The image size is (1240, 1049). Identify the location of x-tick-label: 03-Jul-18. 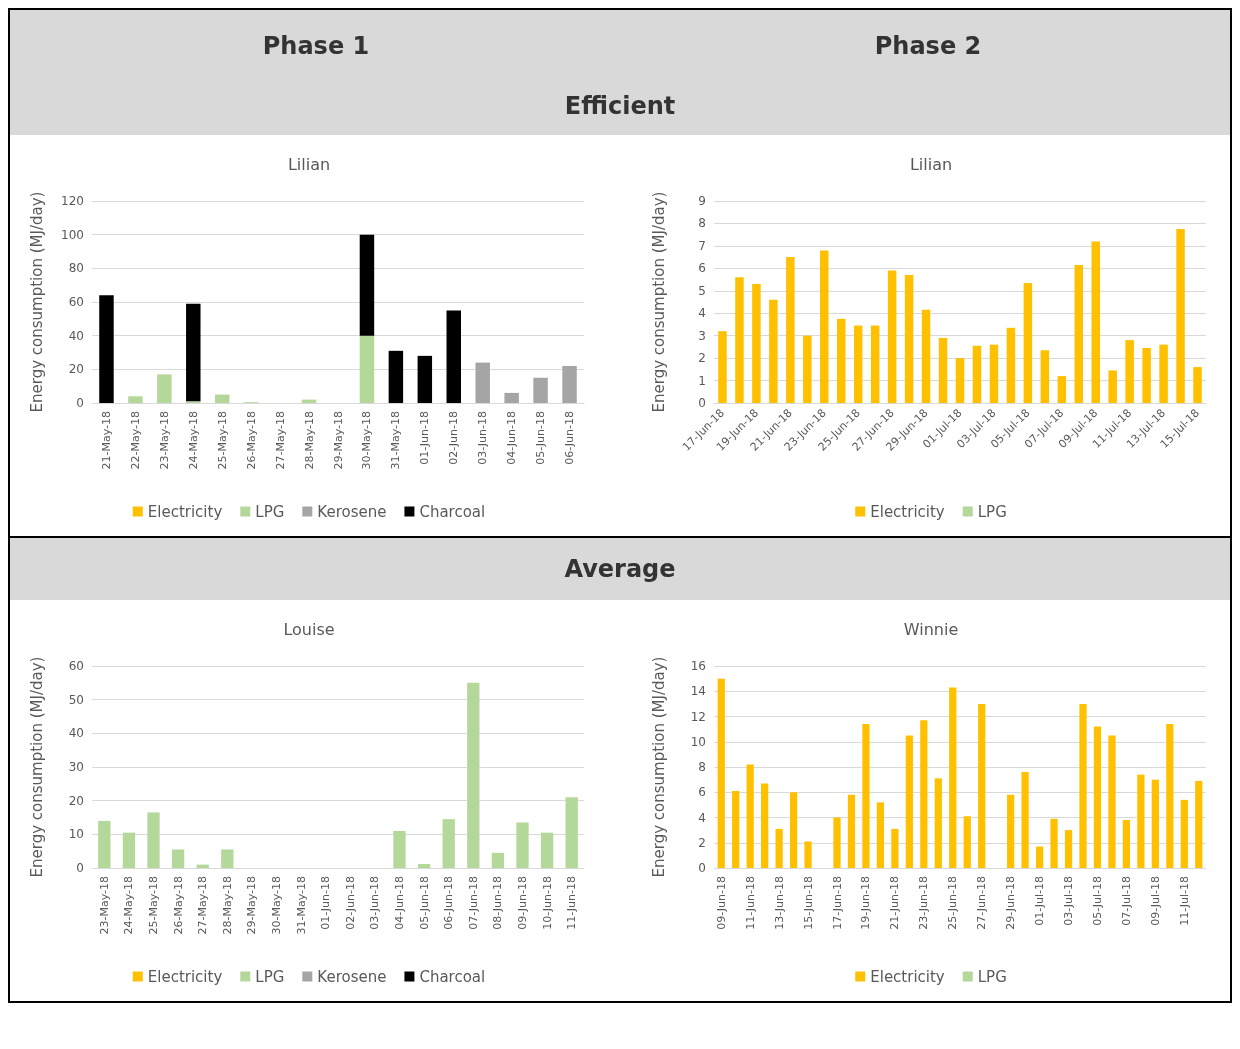
(1069, 901).